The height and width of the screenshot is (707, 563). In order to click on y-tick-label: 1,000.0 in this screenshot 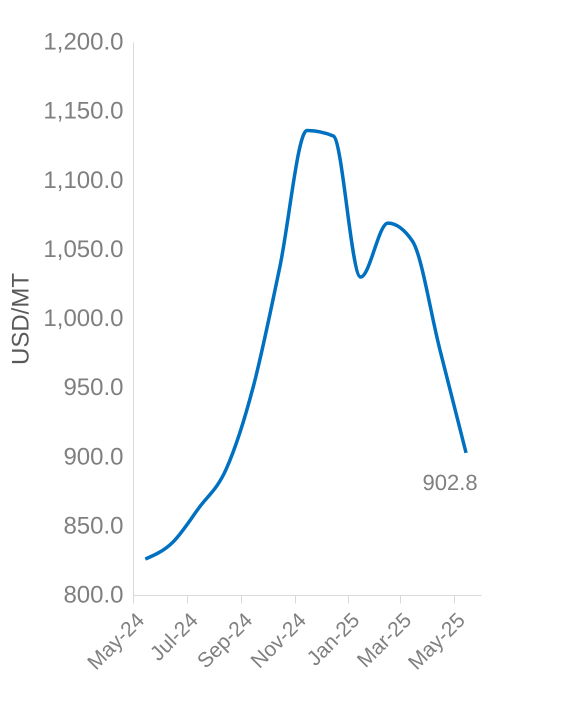, I will do `click(83, 318)`.